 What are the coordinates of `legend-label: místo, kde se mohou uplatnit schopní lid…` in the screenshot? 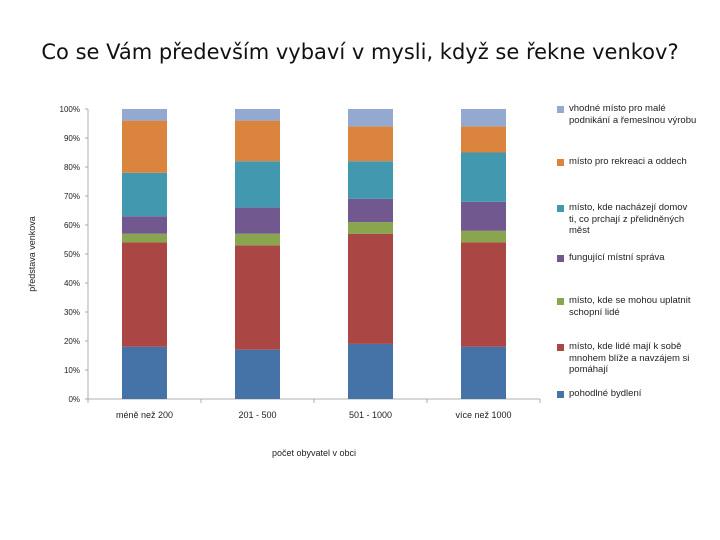 It's located at (630, 306).